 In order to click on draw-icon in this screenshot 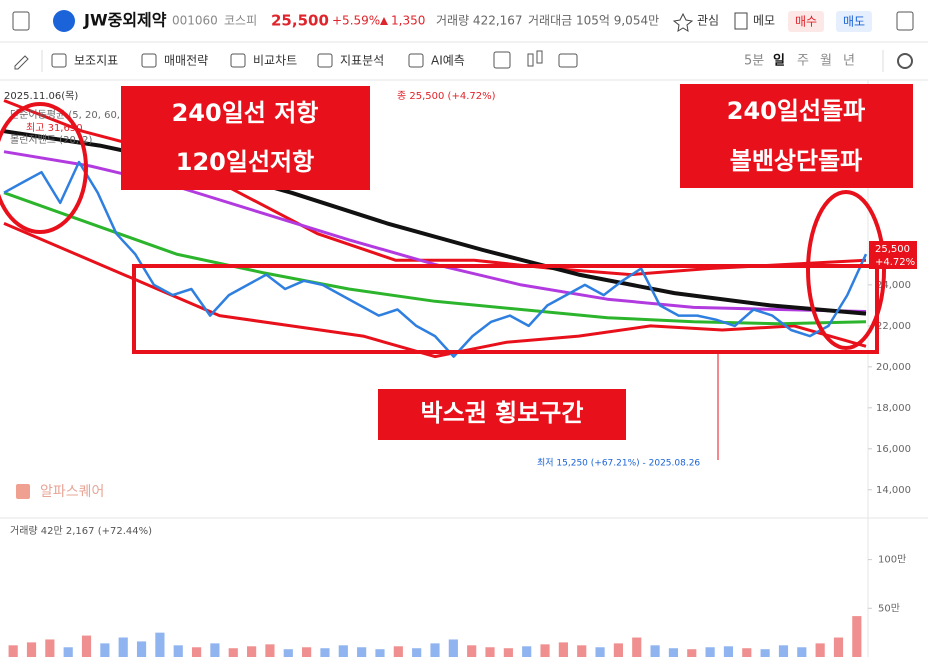, I will do `click(21, 62)`.